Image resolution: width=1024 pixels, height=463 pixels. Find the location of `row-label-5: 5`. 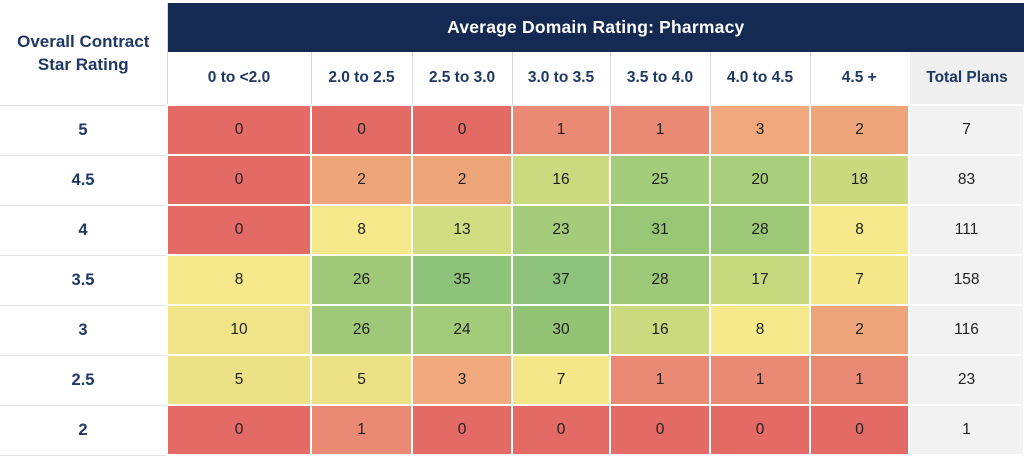

row-label-5: 5 is located at coordinates (84, 130).